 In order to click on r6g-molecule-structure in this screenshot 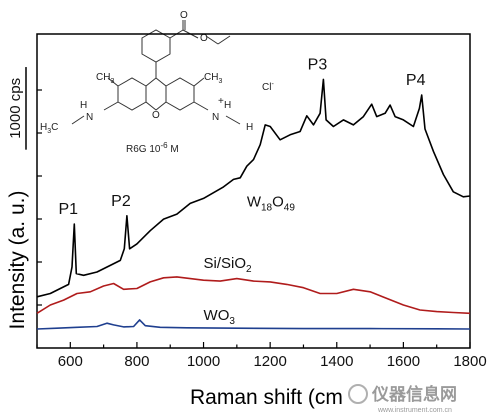, I will do `click(156, 72)`.